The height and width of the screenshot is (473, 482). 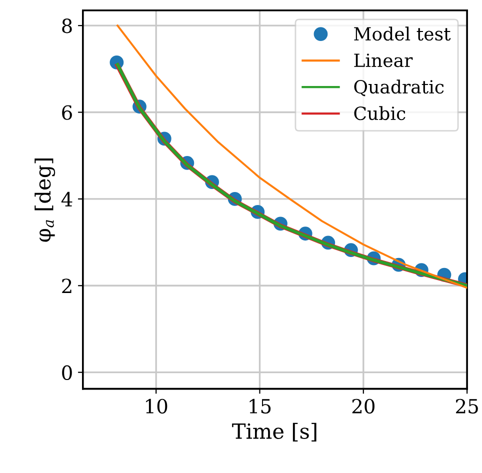 What do you see at coordinates (363, 406) in the screenshot?
I see `x-tick-label: 20` at bounding box center [363, 406].